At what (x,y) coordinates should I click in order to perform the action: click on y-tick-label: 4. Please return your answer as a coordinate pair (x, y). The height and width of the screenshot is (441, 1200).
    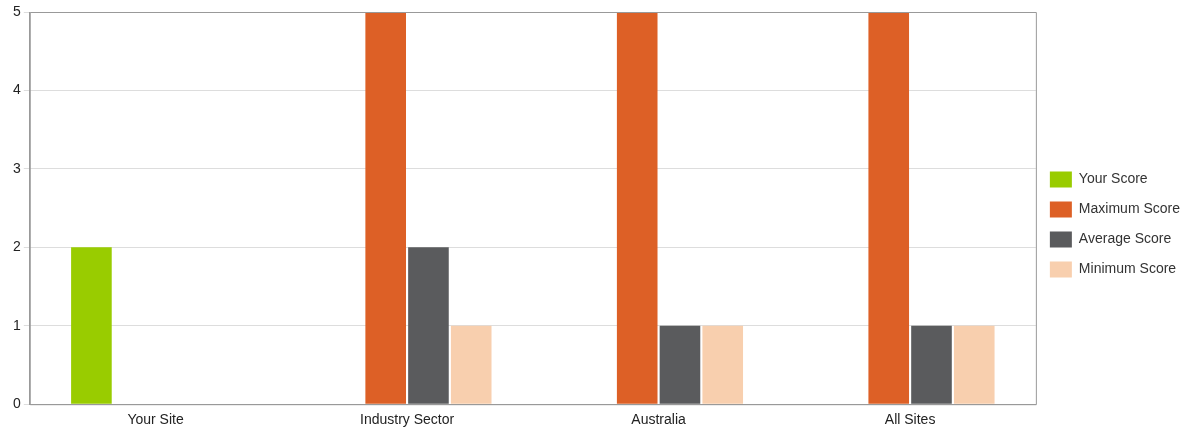
    Looking at the image, I should click on (16, 89).